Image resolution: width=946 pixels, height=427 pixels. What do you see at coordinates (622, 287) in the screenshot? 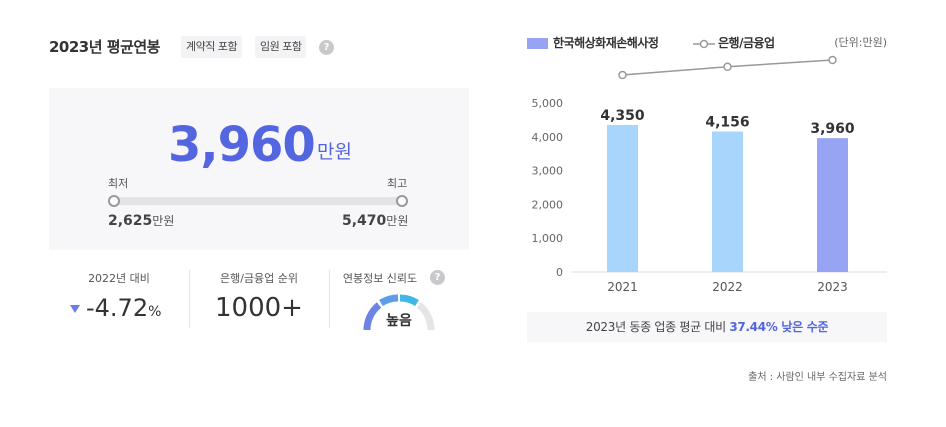
I see `x-tick-label: 2021` at bounding box center [622, 287].